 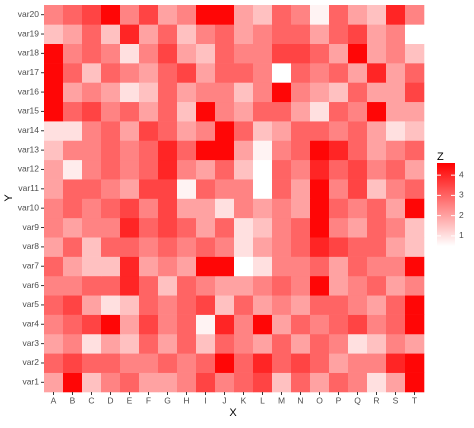 What do you see at coordinates (29, 169) in the screenshot?
I see `y-tick-label: var12` at bounding box center [29, 169].